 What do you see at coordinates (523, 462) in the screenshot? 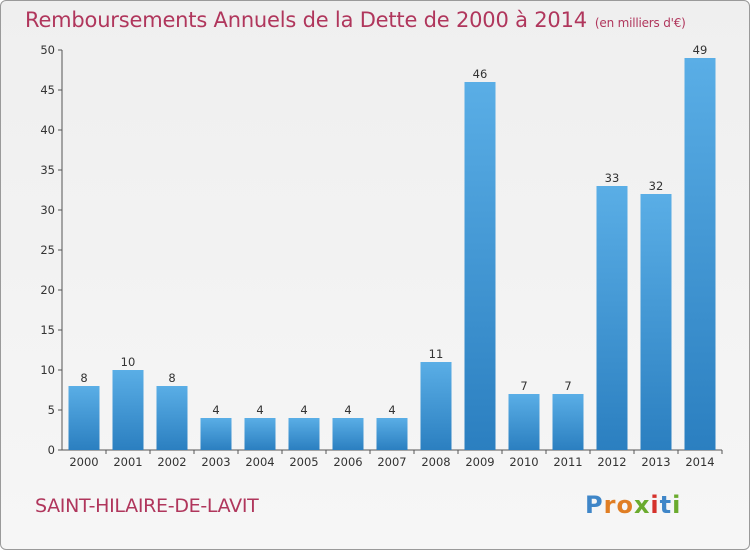
I see `x-tick-label: 2010` at bounding box center [523, 462].